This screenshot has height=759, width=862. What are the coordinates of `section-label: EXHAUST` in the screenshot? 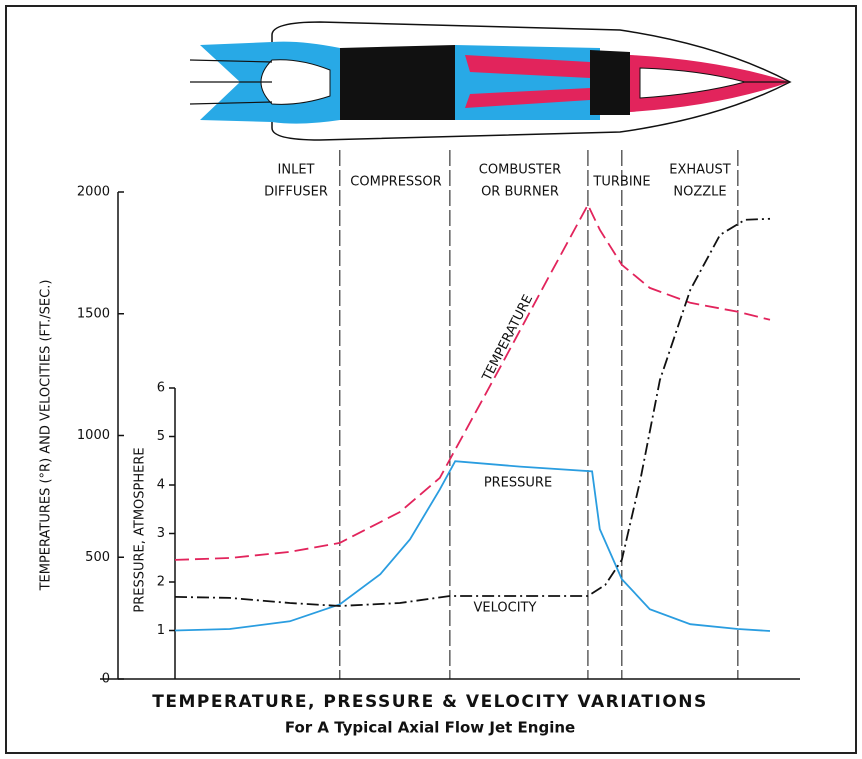 It's located at (700, 170).